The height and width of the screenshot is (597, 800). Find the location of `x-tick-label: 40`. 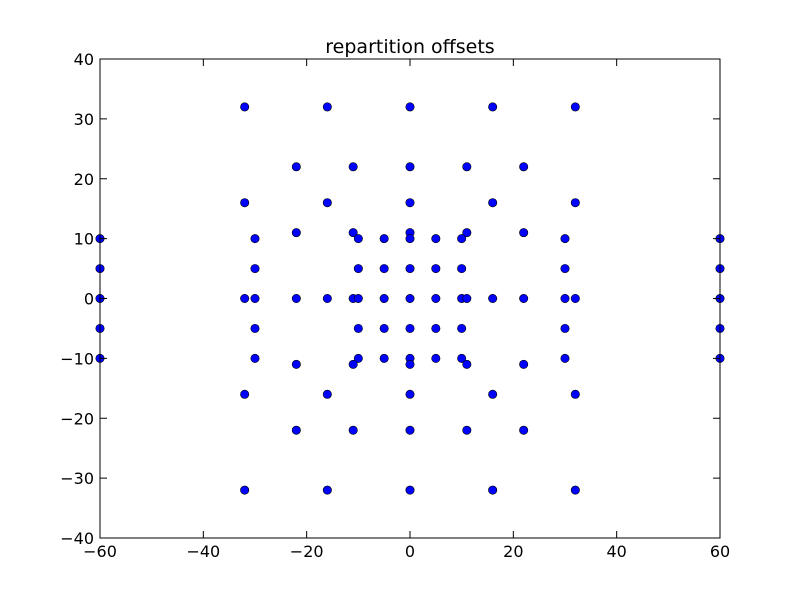

x-tick-label: 40 is located at coordinates (616, 551).